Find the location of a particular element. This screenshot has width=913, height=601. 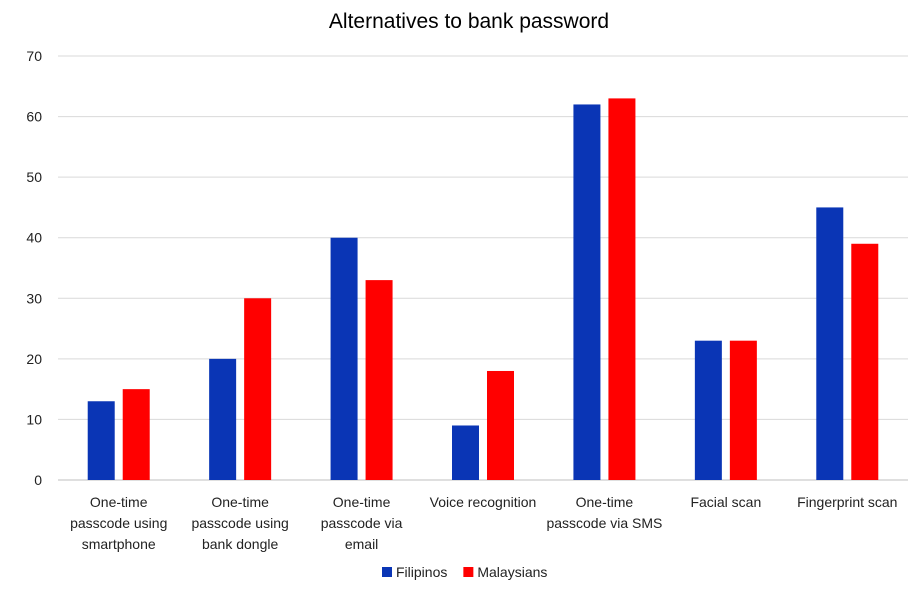

legend-label-filipinos: Filipinos is located at coordinates (421, 572).